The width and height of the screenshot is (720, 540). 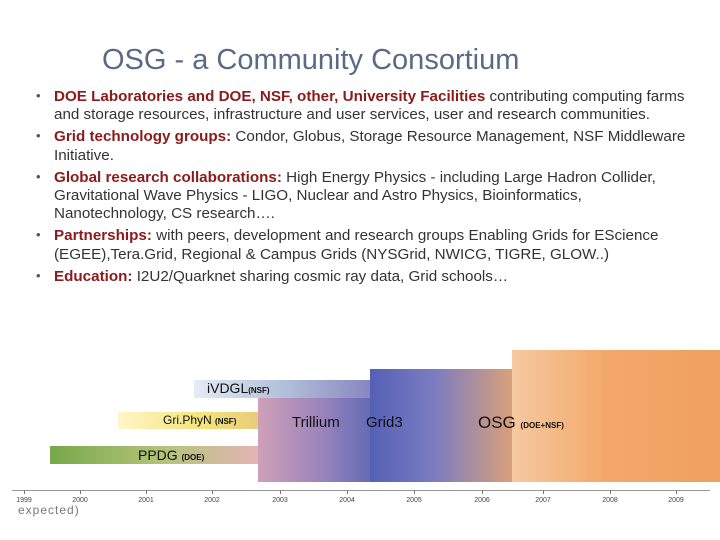 I want to click on ppdg-label: PPDG (DOE), so click(x=171, y=455).